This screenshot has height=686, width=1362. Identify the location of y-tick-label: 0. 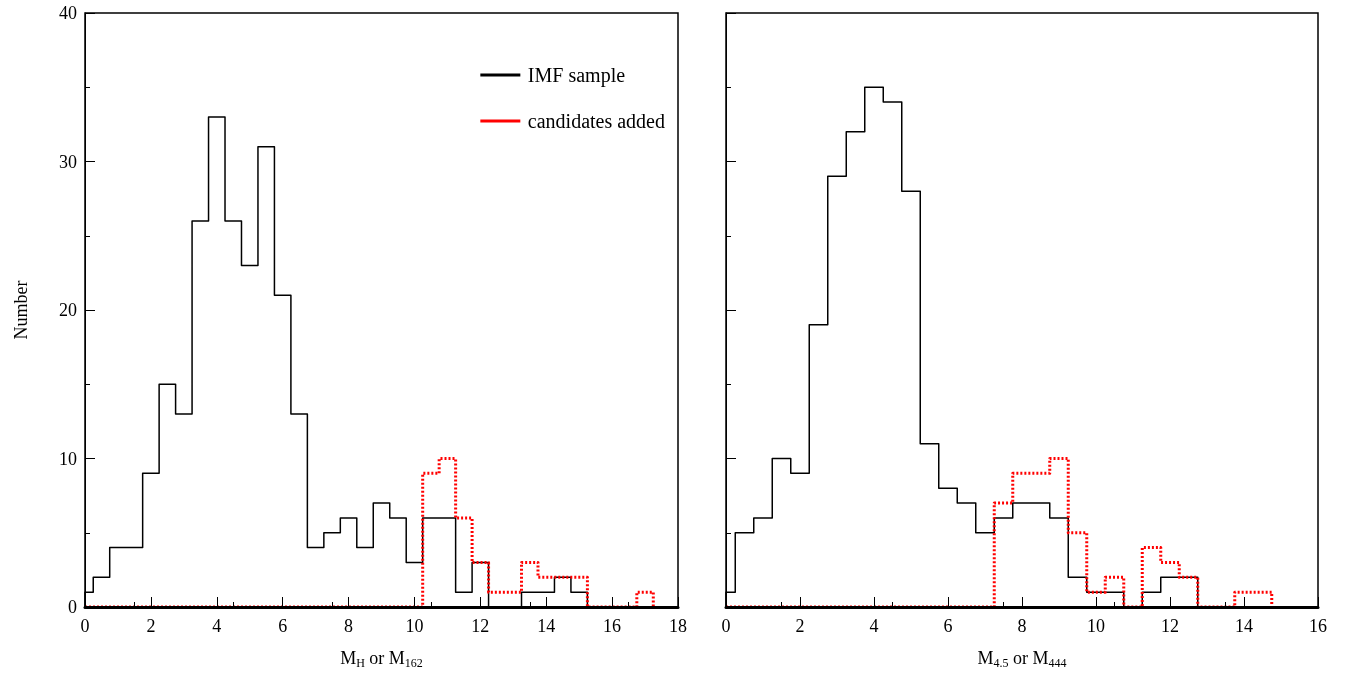
(72, 607).